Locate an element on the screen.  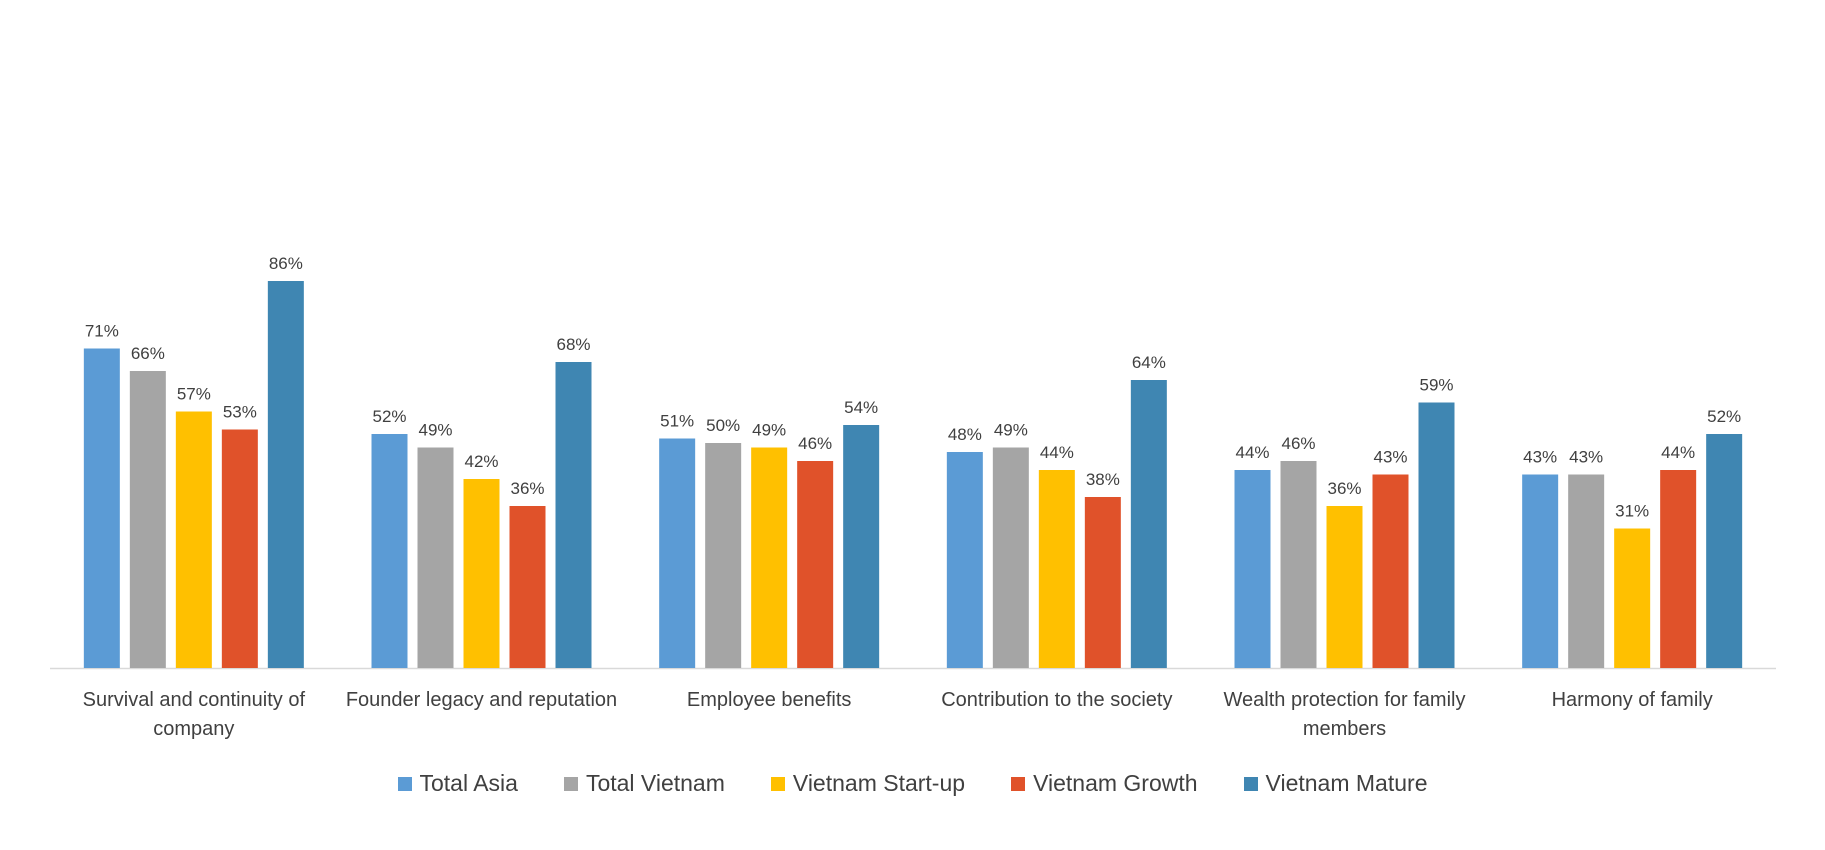
data-label-total-vietnam-5: 43% is located at coordinates (1586, 457).